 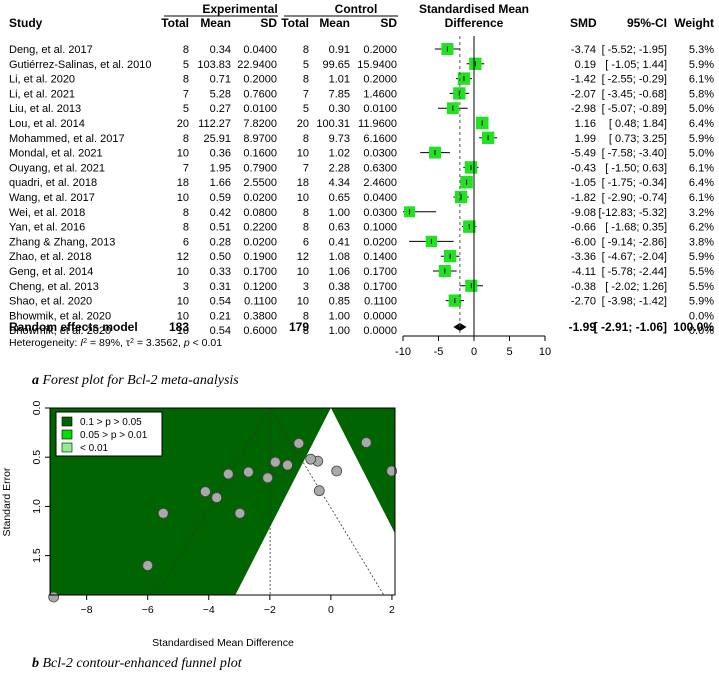 What do you see at coordinates (260, 183) in the screenshot?
I see `cell-se: 2.5500` at bounding box center [260, 183].